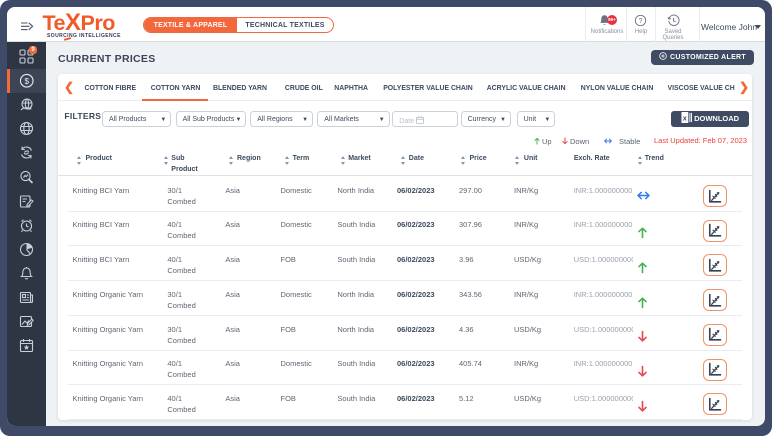 The height and width of the screenshot is (436, 772). I want to click on svg-text: x, so click(685, 117).